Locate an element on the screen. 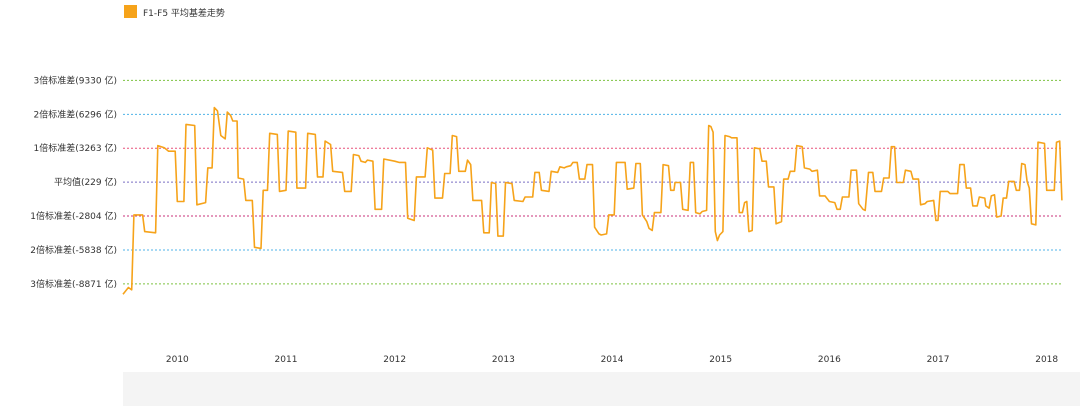  x-tick-label-4: 2014 is located at coordinates (612, 360).